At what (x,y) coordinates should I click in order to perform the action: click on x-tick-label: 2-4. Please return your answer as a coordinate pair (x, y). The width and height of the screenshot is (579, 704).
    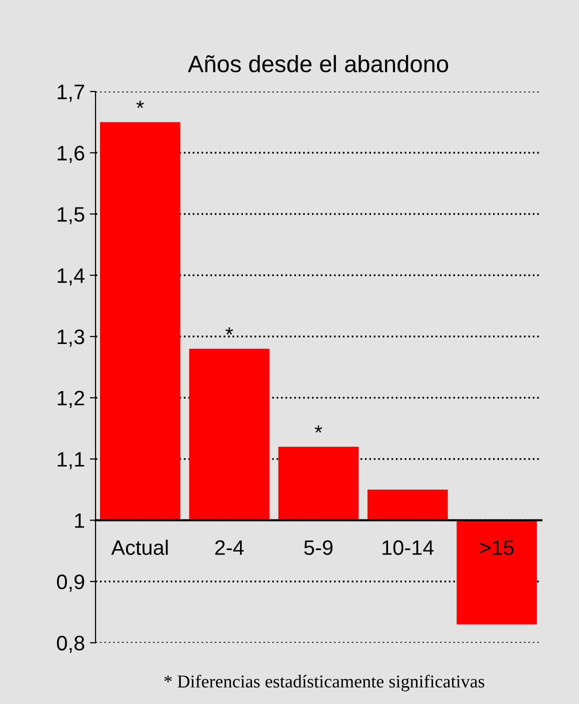
    Looking at the image, I should click on (229, 547).